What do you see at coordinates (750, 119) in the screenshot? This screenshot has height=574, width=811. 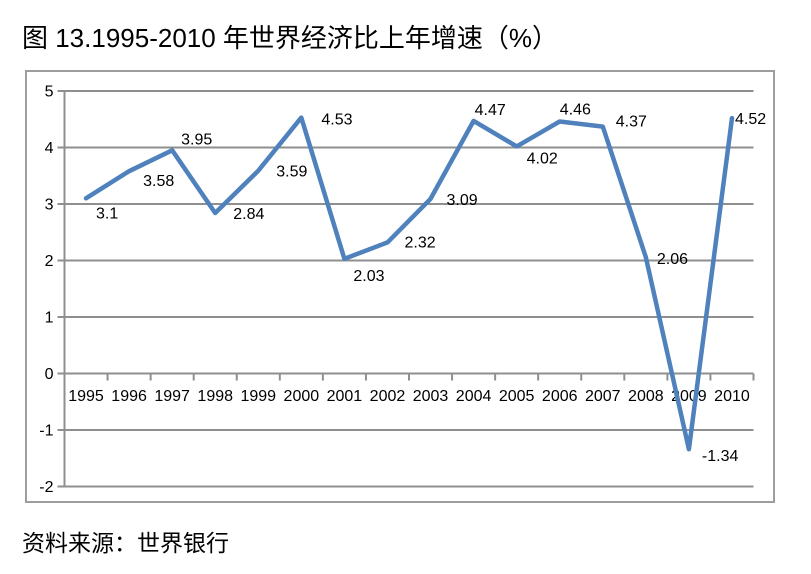 I see `data-label: 4.52` at bounding box center [750, 119].